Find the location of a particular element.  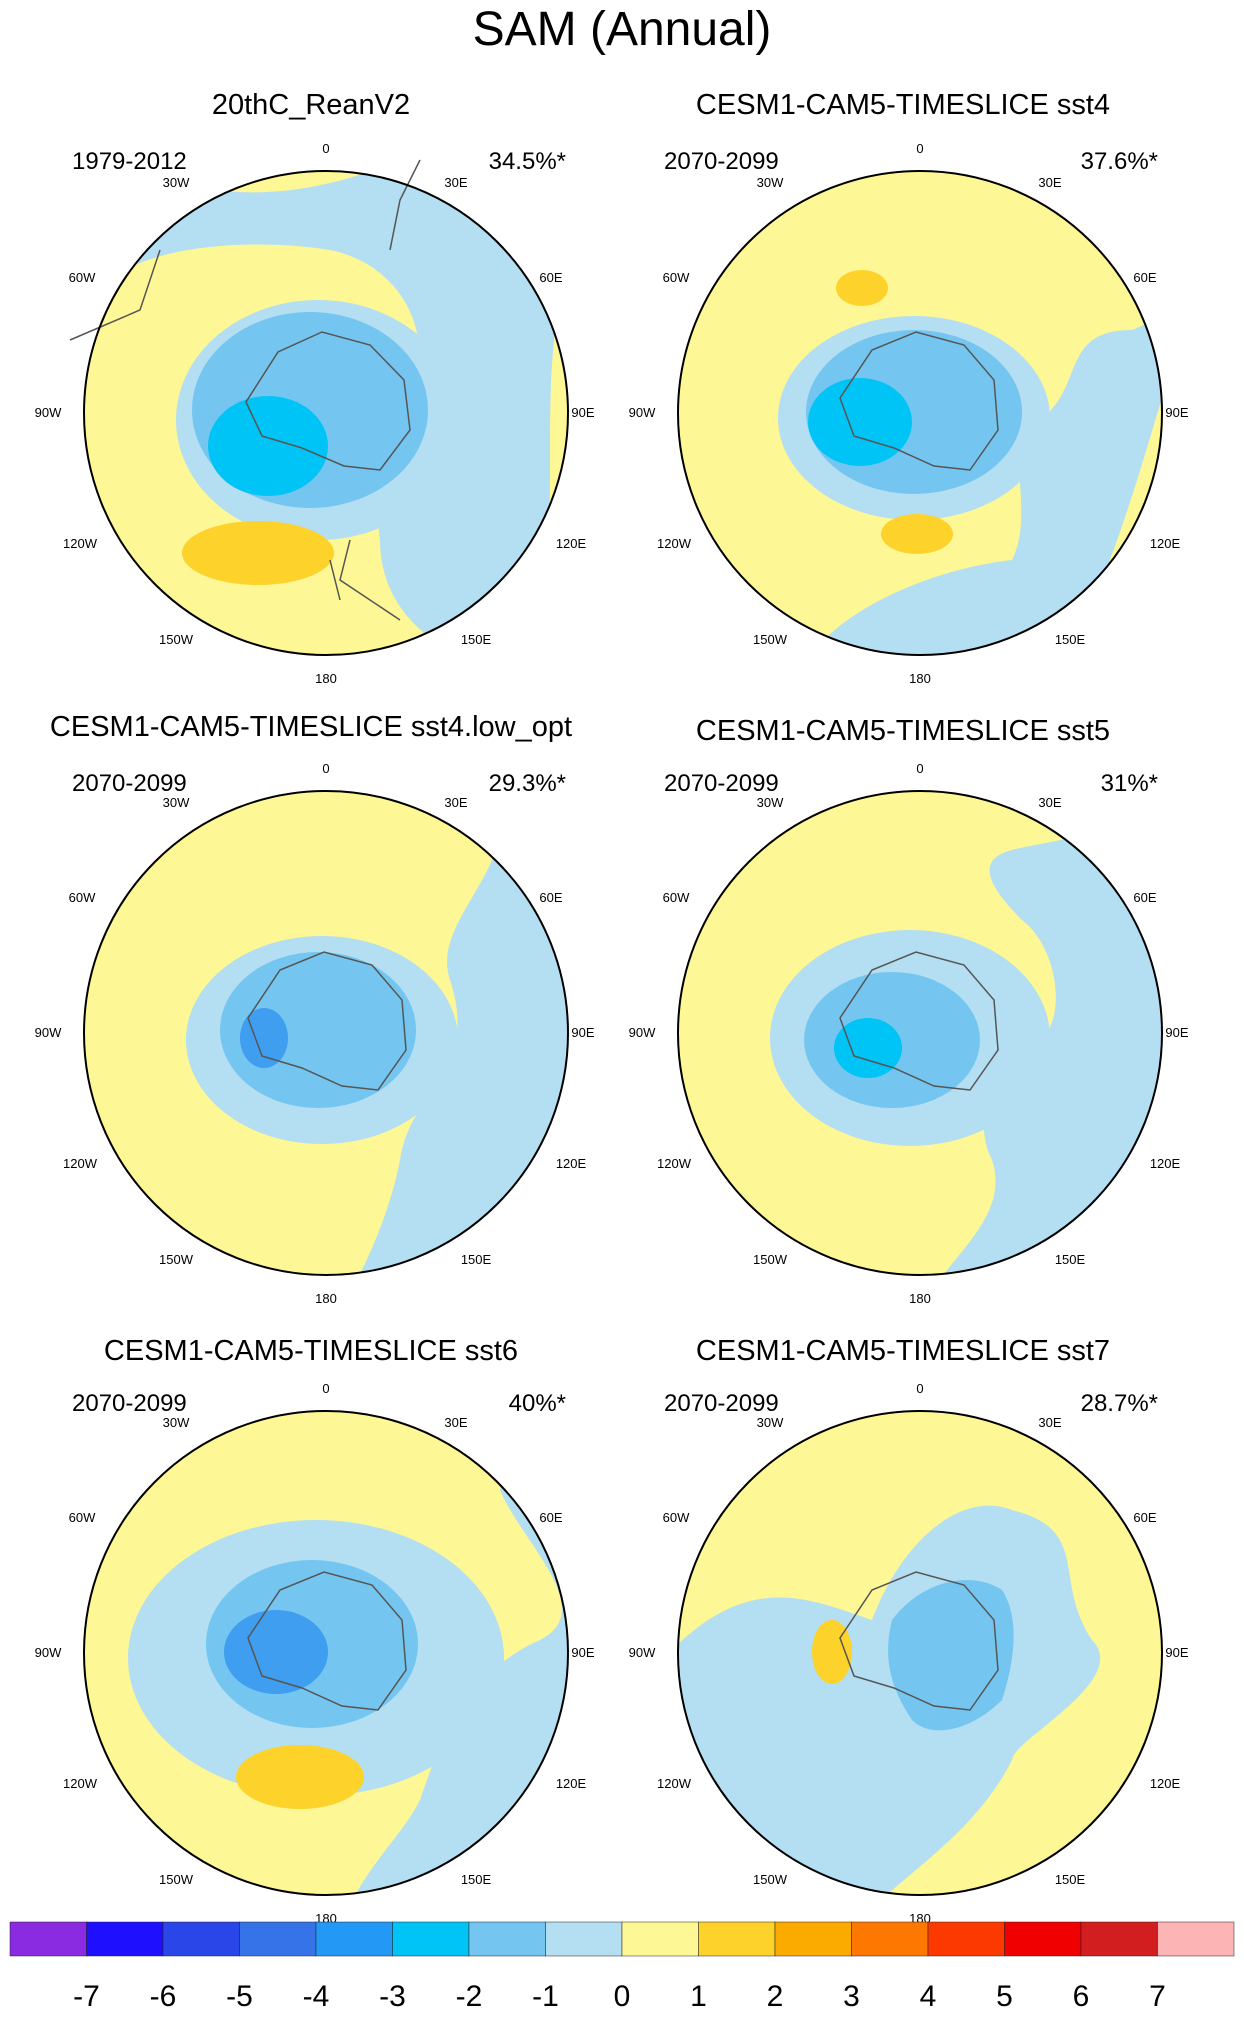

panel-title: 20thC_ReanV2 is located at coordinates (311, 105).